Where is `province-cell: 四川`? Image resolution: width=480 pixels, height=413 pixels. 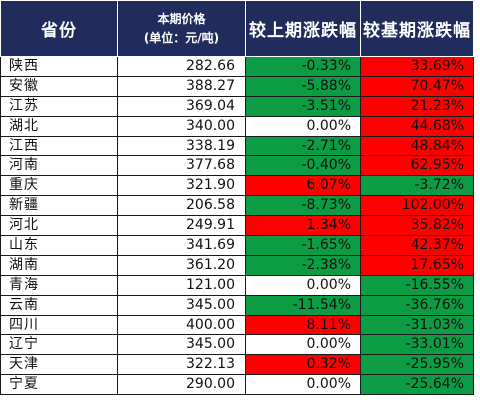
province-cell: 四川 is located at coordinates (59, 325).